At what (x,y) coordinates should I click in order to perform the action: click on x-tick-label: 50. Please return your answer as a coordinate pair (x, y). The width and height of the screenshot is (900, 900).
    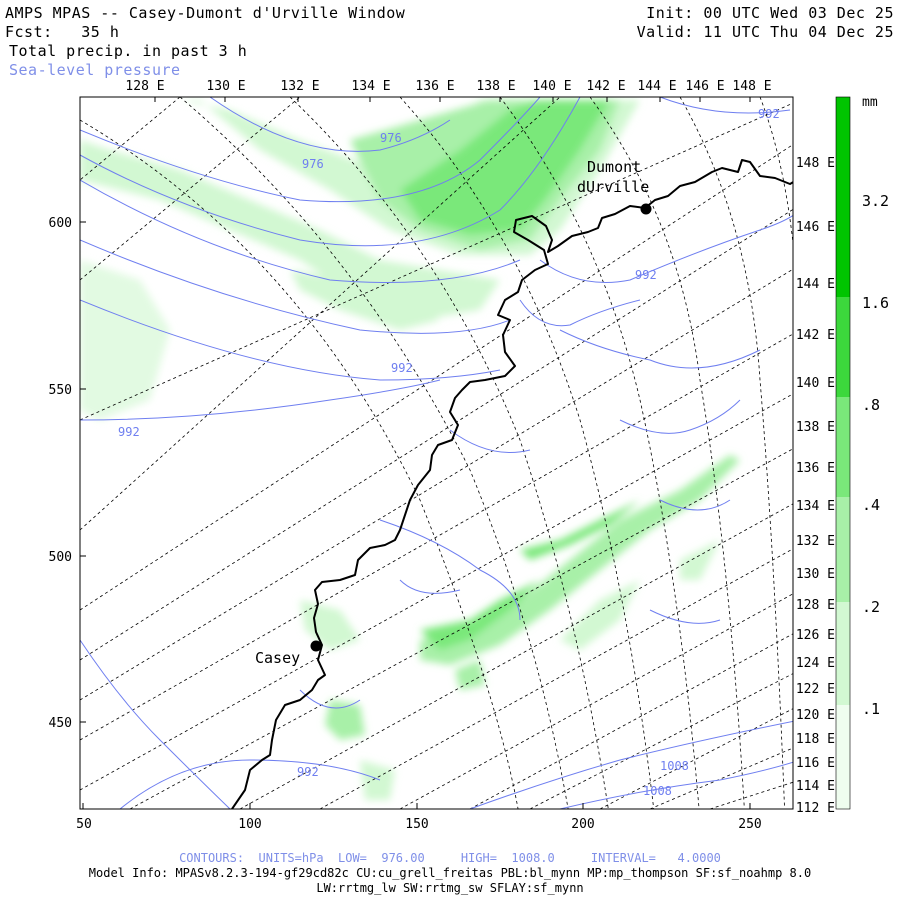
    Looking at the image, I should click on (84, 824).